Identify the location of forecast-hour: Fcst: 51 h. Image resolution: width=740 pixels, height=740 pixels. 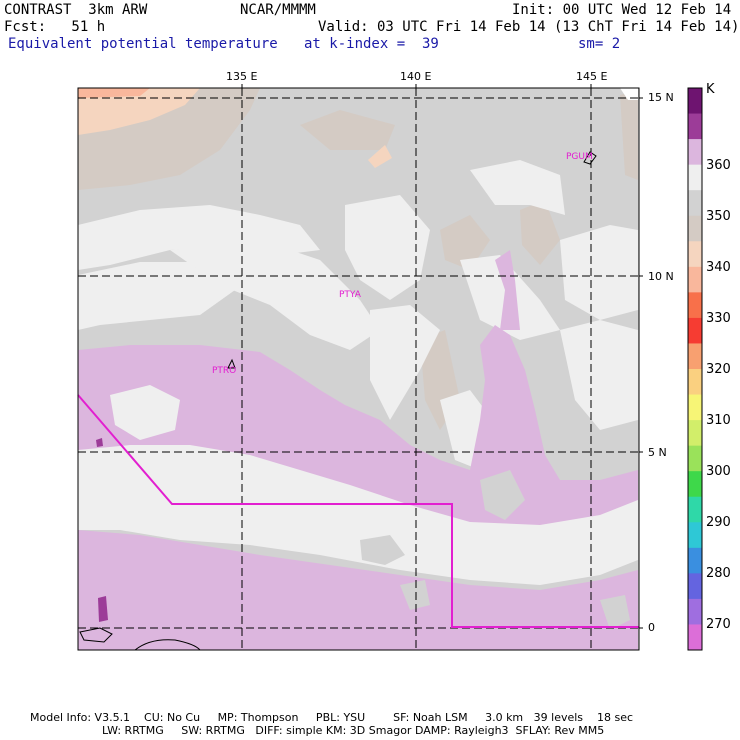
(55, 27).